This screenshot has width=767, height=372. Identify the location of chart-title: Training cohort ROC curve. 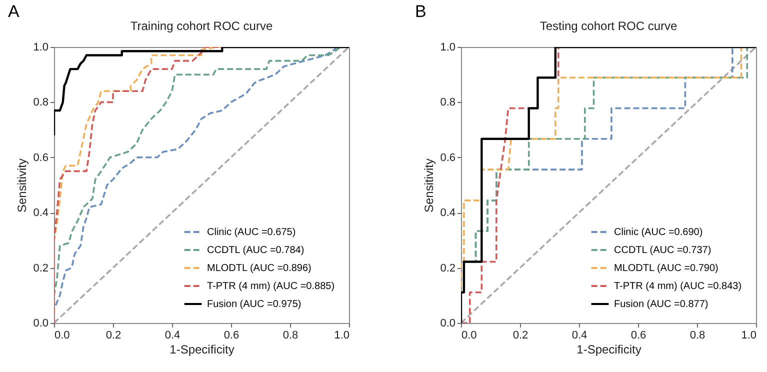
(201, 26).